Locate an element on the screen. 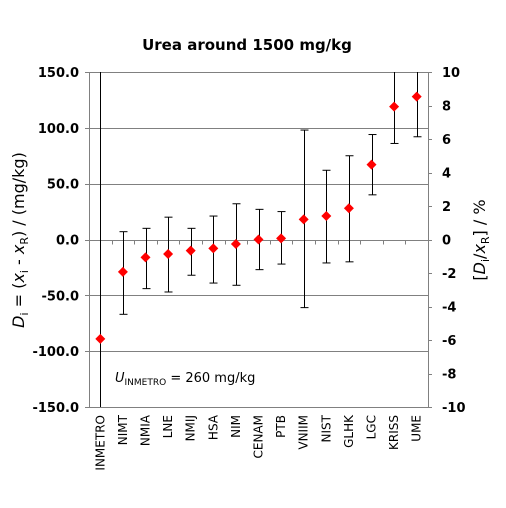 This screenshot has width=506, height=508. y-axis-label: Di = (xi - xR) / (mg/kg) is located at coordinates (20, 240).